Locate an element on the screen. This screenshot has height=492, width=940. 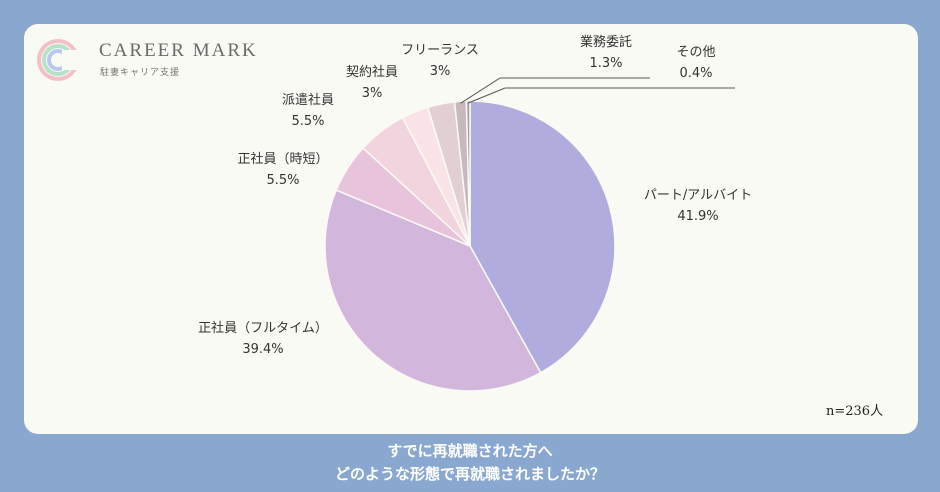
slice-label: フリーランス 3% is located at coordinates (440, 61).